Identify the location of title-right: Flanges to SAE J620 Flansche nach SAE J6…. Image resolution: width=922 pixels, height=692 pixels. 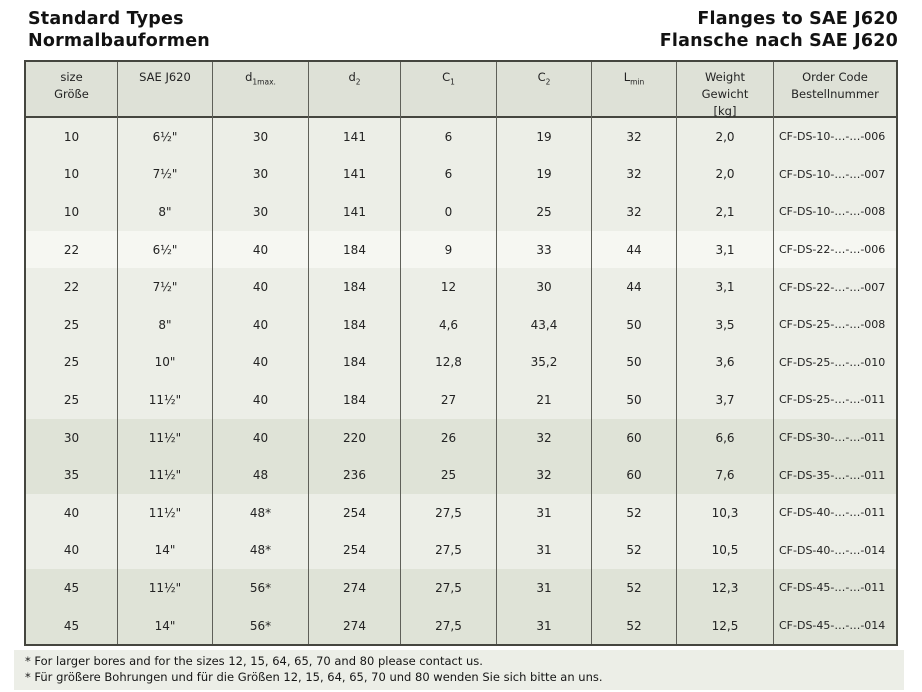
(779, 30).